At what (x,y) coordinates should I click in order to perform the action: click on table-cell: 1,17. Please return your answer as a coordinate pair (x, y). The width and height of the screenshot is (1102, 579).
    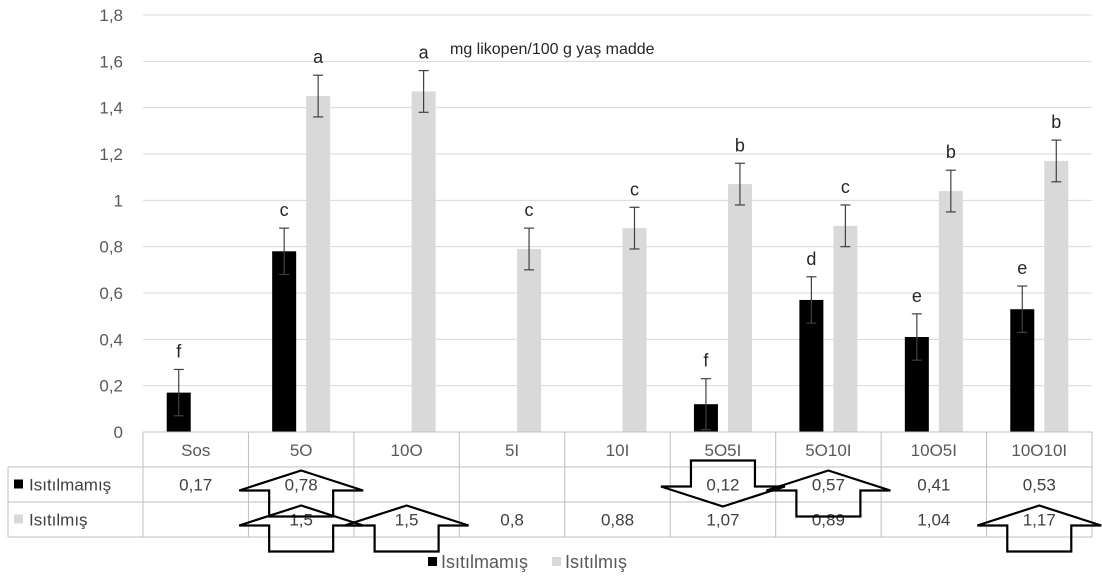
    Looking at the image, I should click on (1039, 520).